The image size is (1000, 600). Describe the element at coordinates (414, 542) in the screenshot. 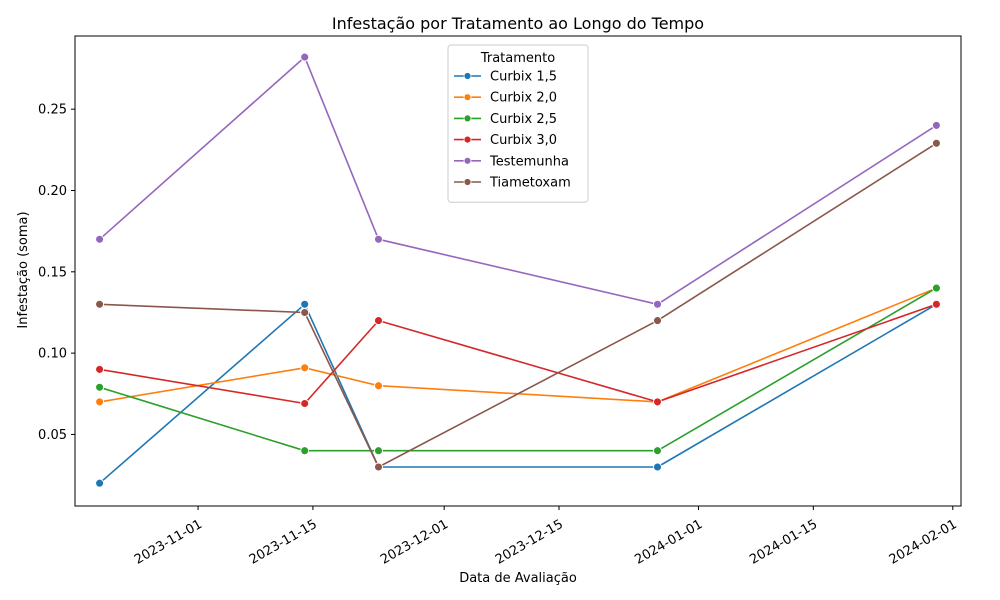

I see `x-tick-label: 2023-12-01` at that location.